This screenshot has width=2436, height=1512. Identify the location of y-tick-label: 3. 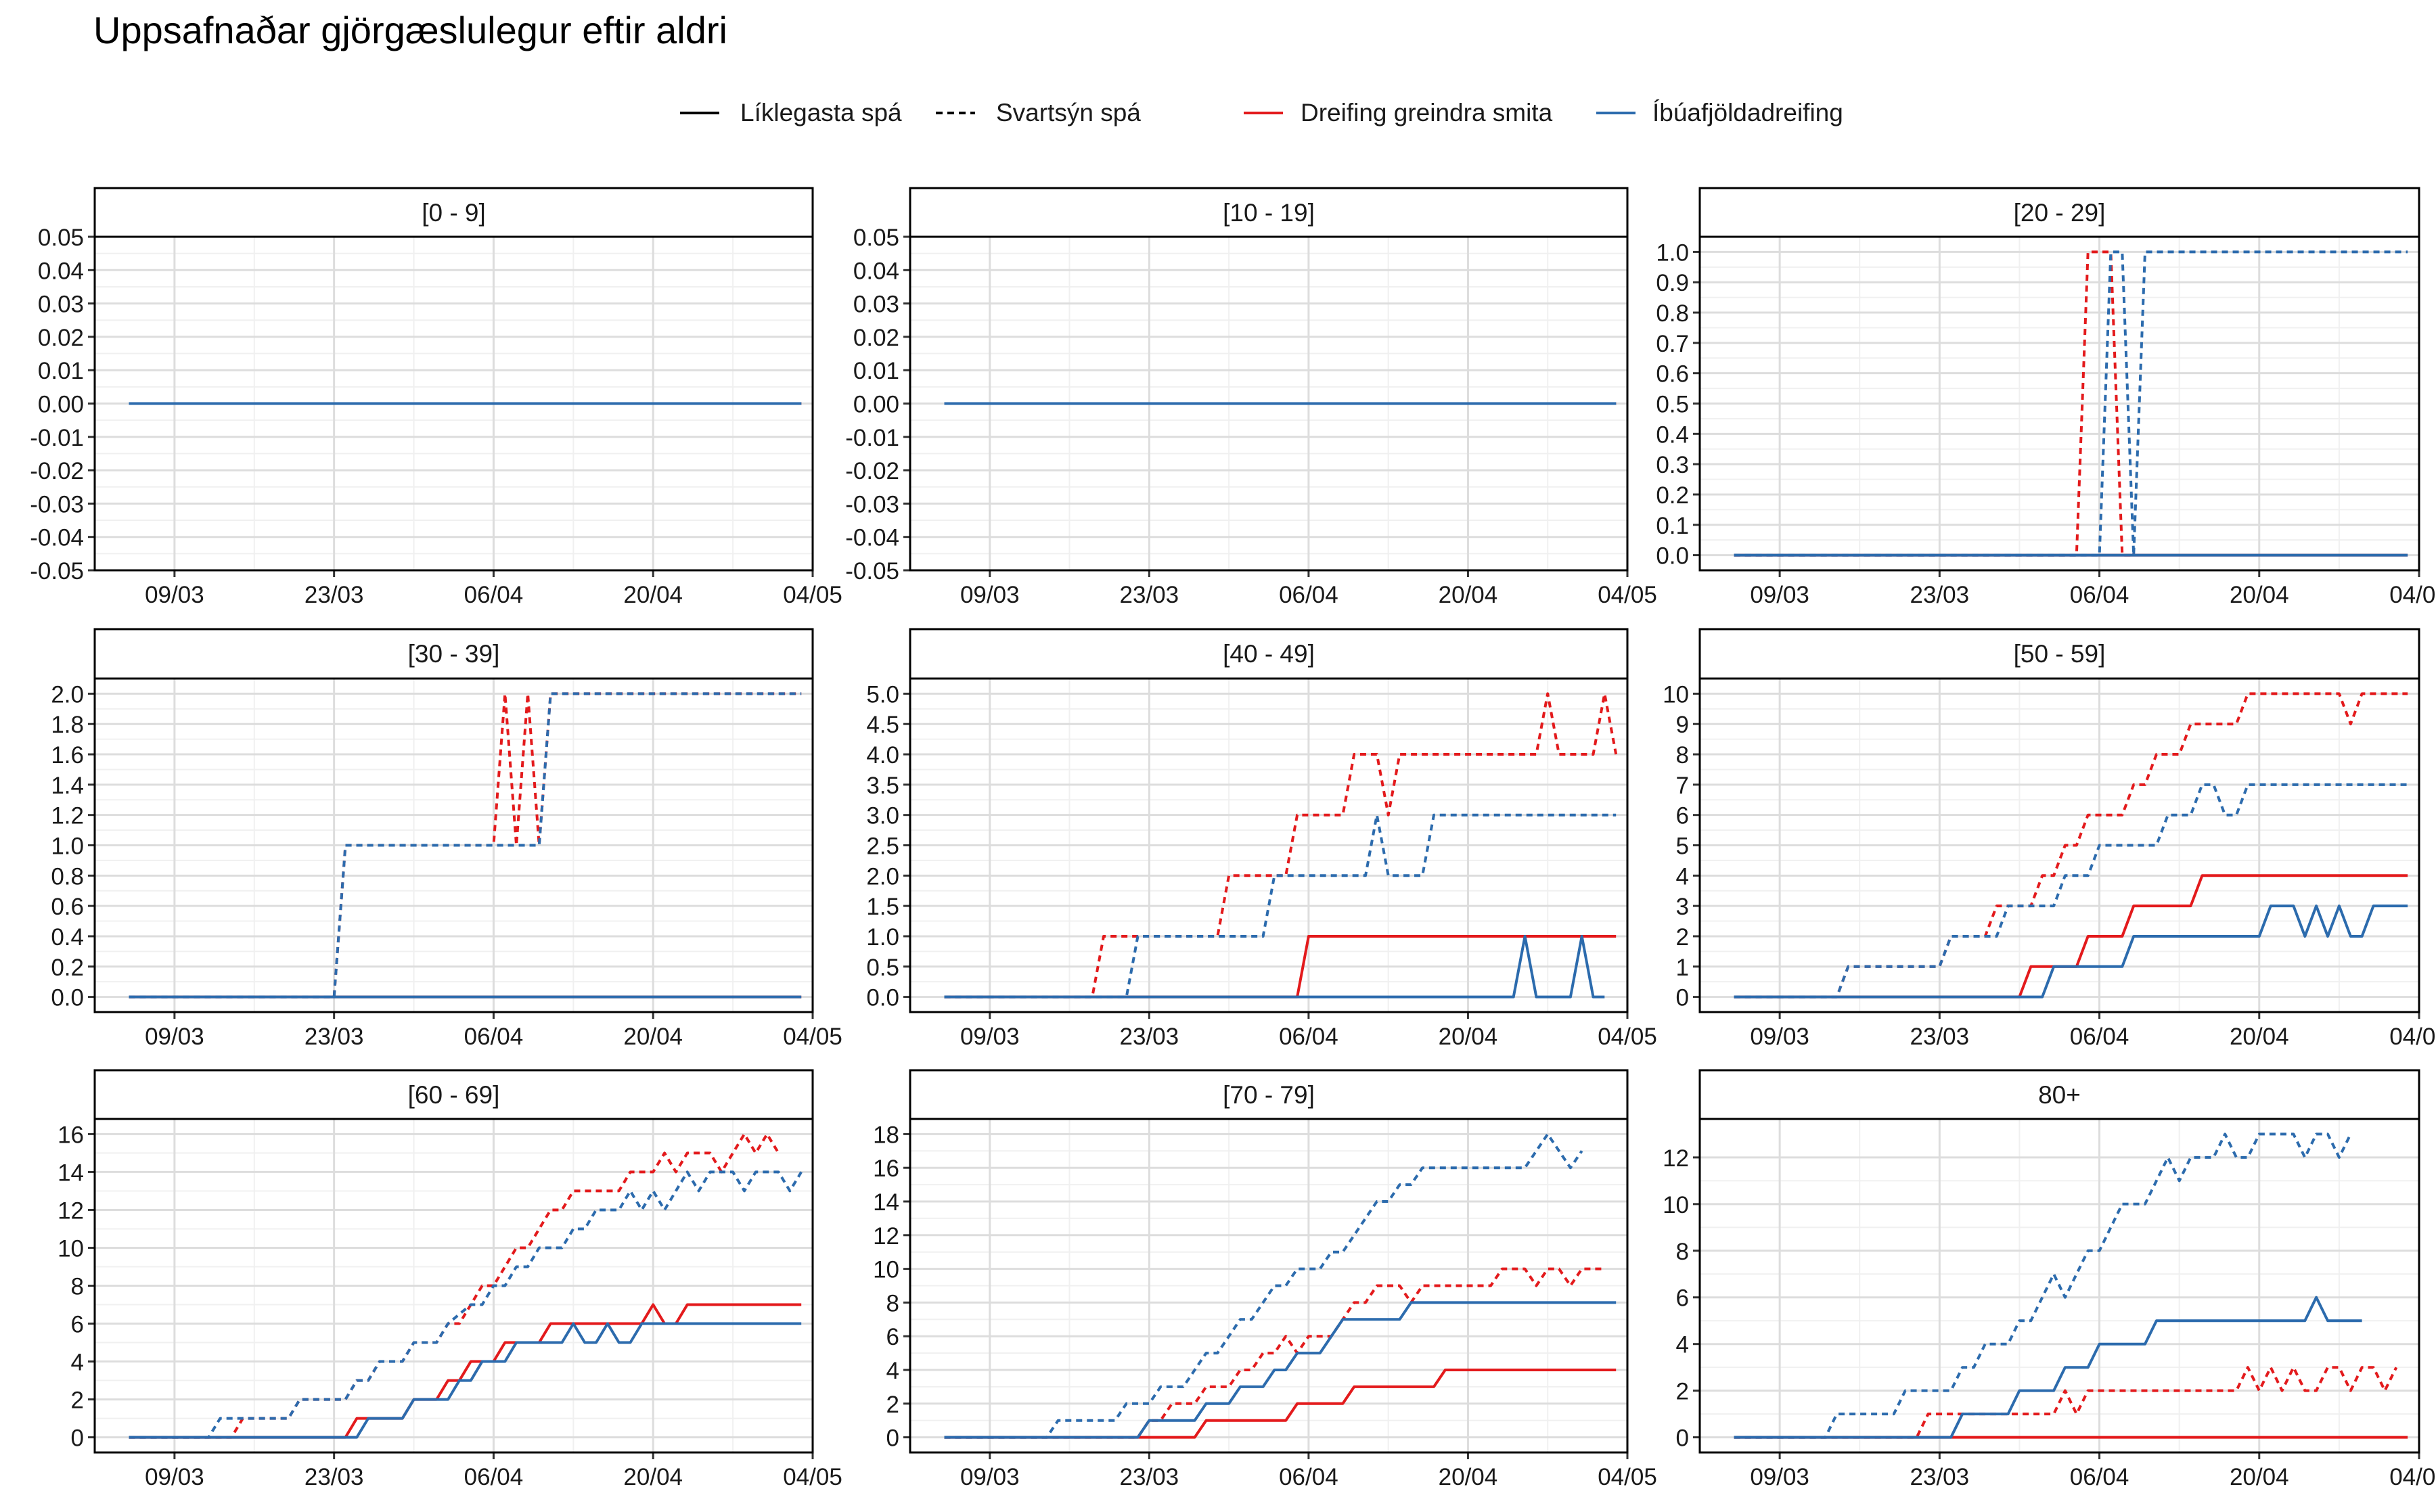
(1682, 907).